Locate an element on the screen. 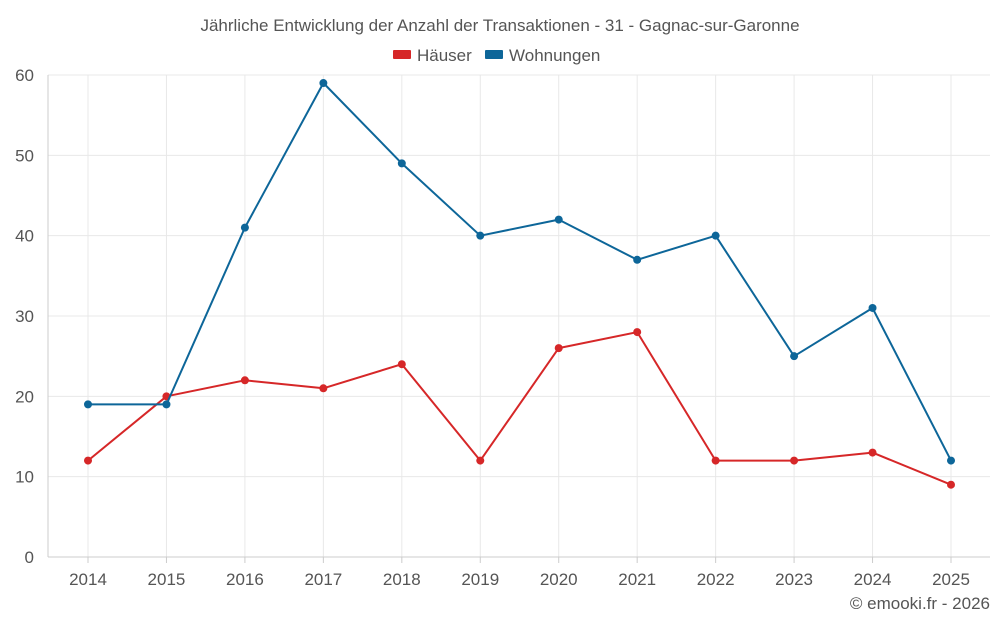 Image resolution: width=1000 pixels, height=625 pixels. x-tick-label: 2022 is located at coordinates (716, 579).